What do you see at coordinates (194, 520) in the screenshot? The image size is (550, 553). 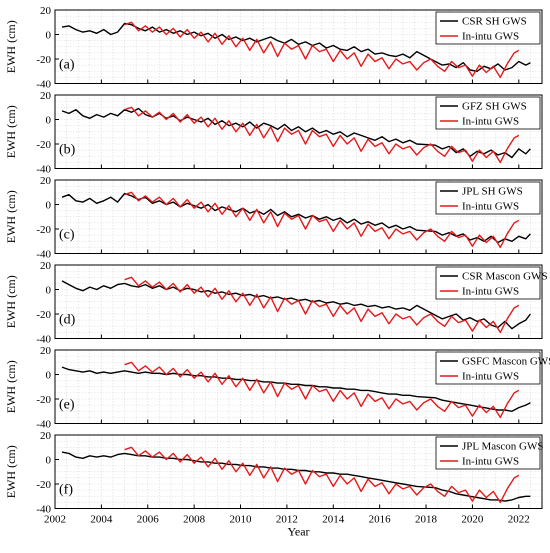 I see `x-tick-label: 2008` at bounding box center [194, 520].